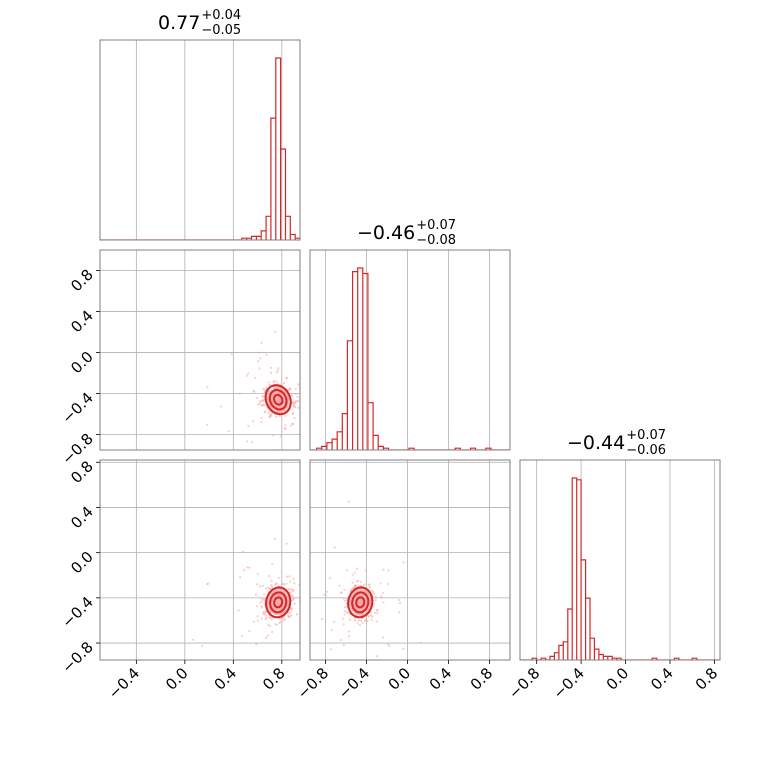 The image size is (760, 760). Describe the element at coordinates (77, 408) in the screenshot. I see `y-tick-label: −0.4` at that location.